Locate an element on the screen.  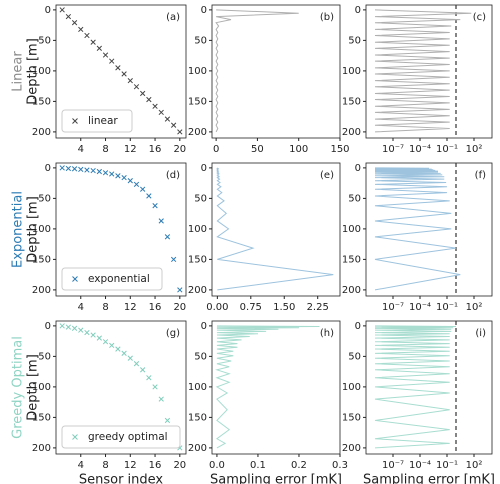
x-tick-label: 0.3 is located at coordinates (340, 465).